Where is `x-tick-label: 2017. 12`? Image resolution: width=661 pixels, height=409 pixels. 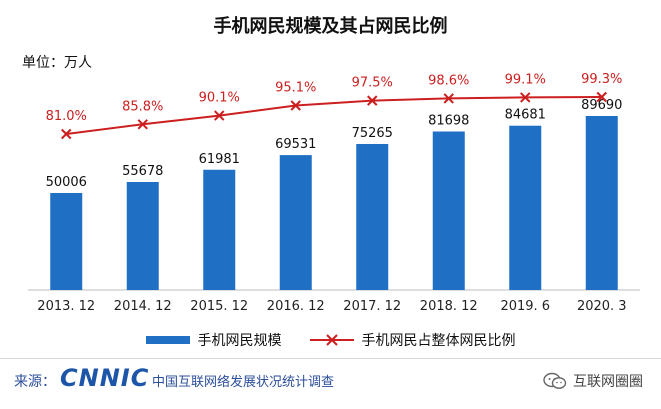
x-tick-label: 2017. 12 is located at coordinates (372, 306).